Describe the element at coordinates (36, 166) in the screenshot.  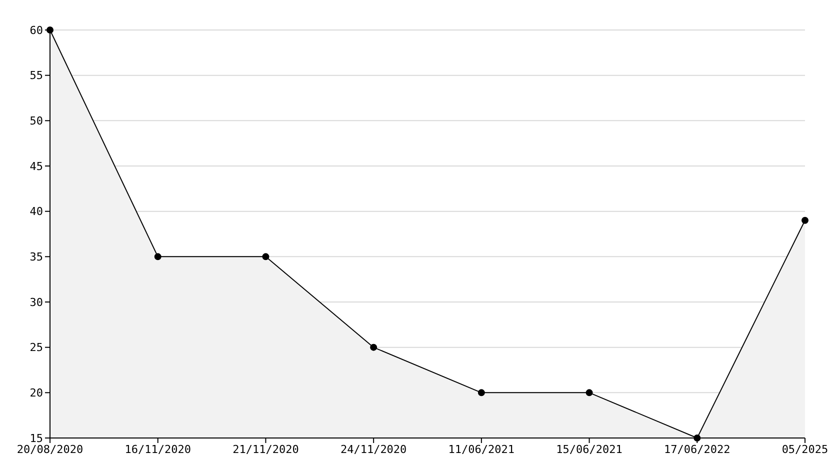
I see `y-tick-label: 45` at that location.